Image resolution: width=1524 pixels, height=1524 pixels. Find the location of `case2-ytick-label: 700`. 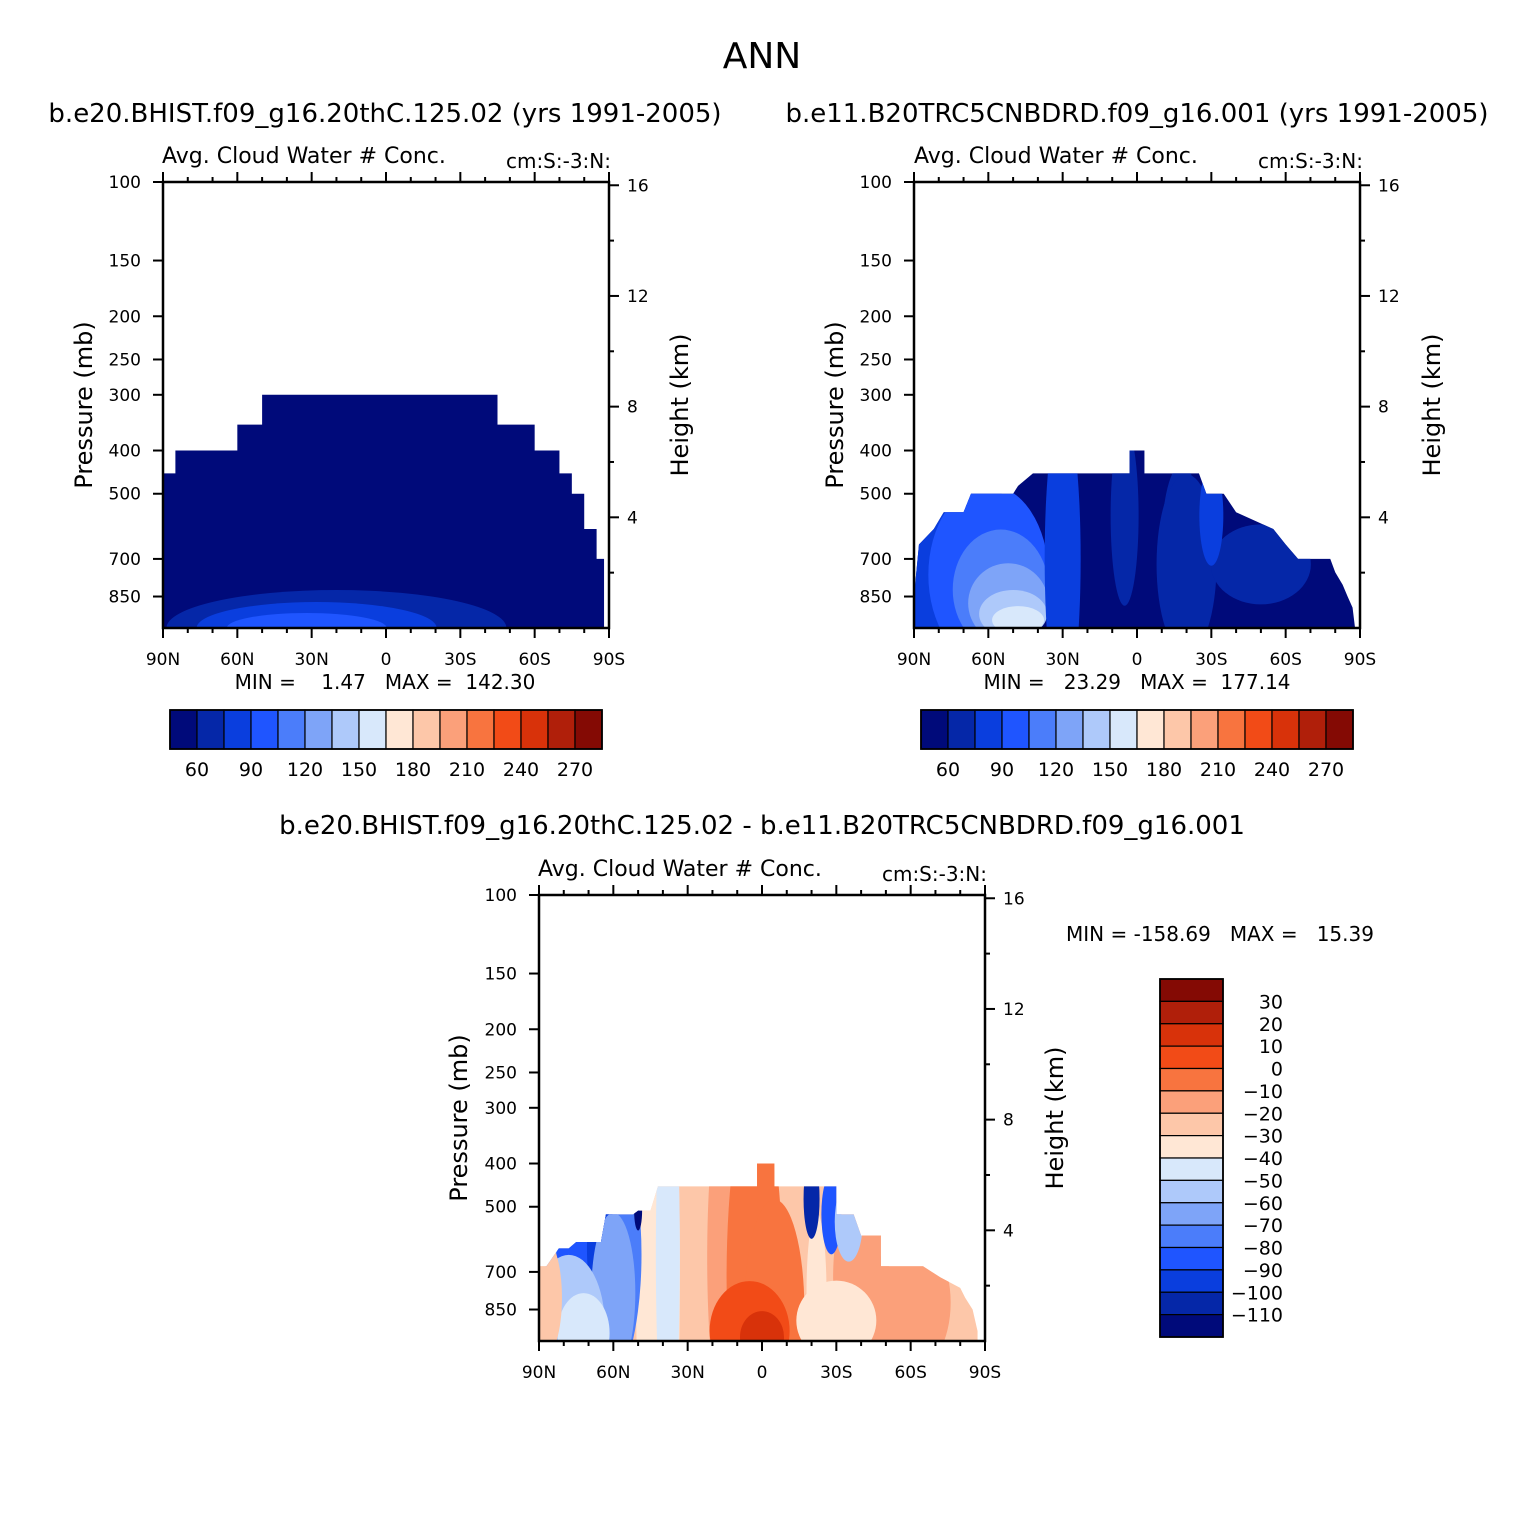

case2-ytick-label: 700 is located at coordinates (876, 560).